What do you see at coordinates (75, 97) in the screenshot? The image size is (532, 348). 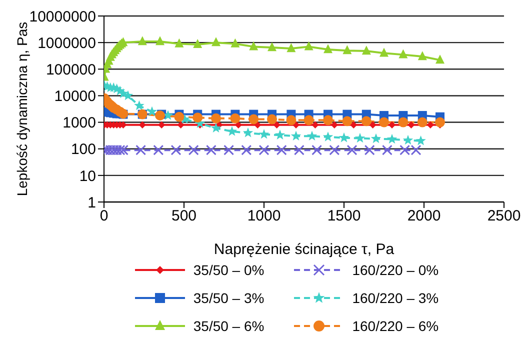 I see `y-tick-label: 10000` at bounding box center [75, 97].